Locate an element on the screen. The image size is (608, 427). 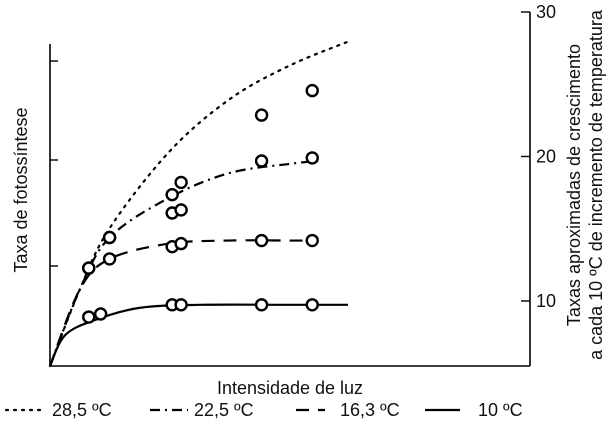
legend: 28,5 ºC 22,5 ºC 16,3 ºC 10 ºC is located at coordinates (263, 410).